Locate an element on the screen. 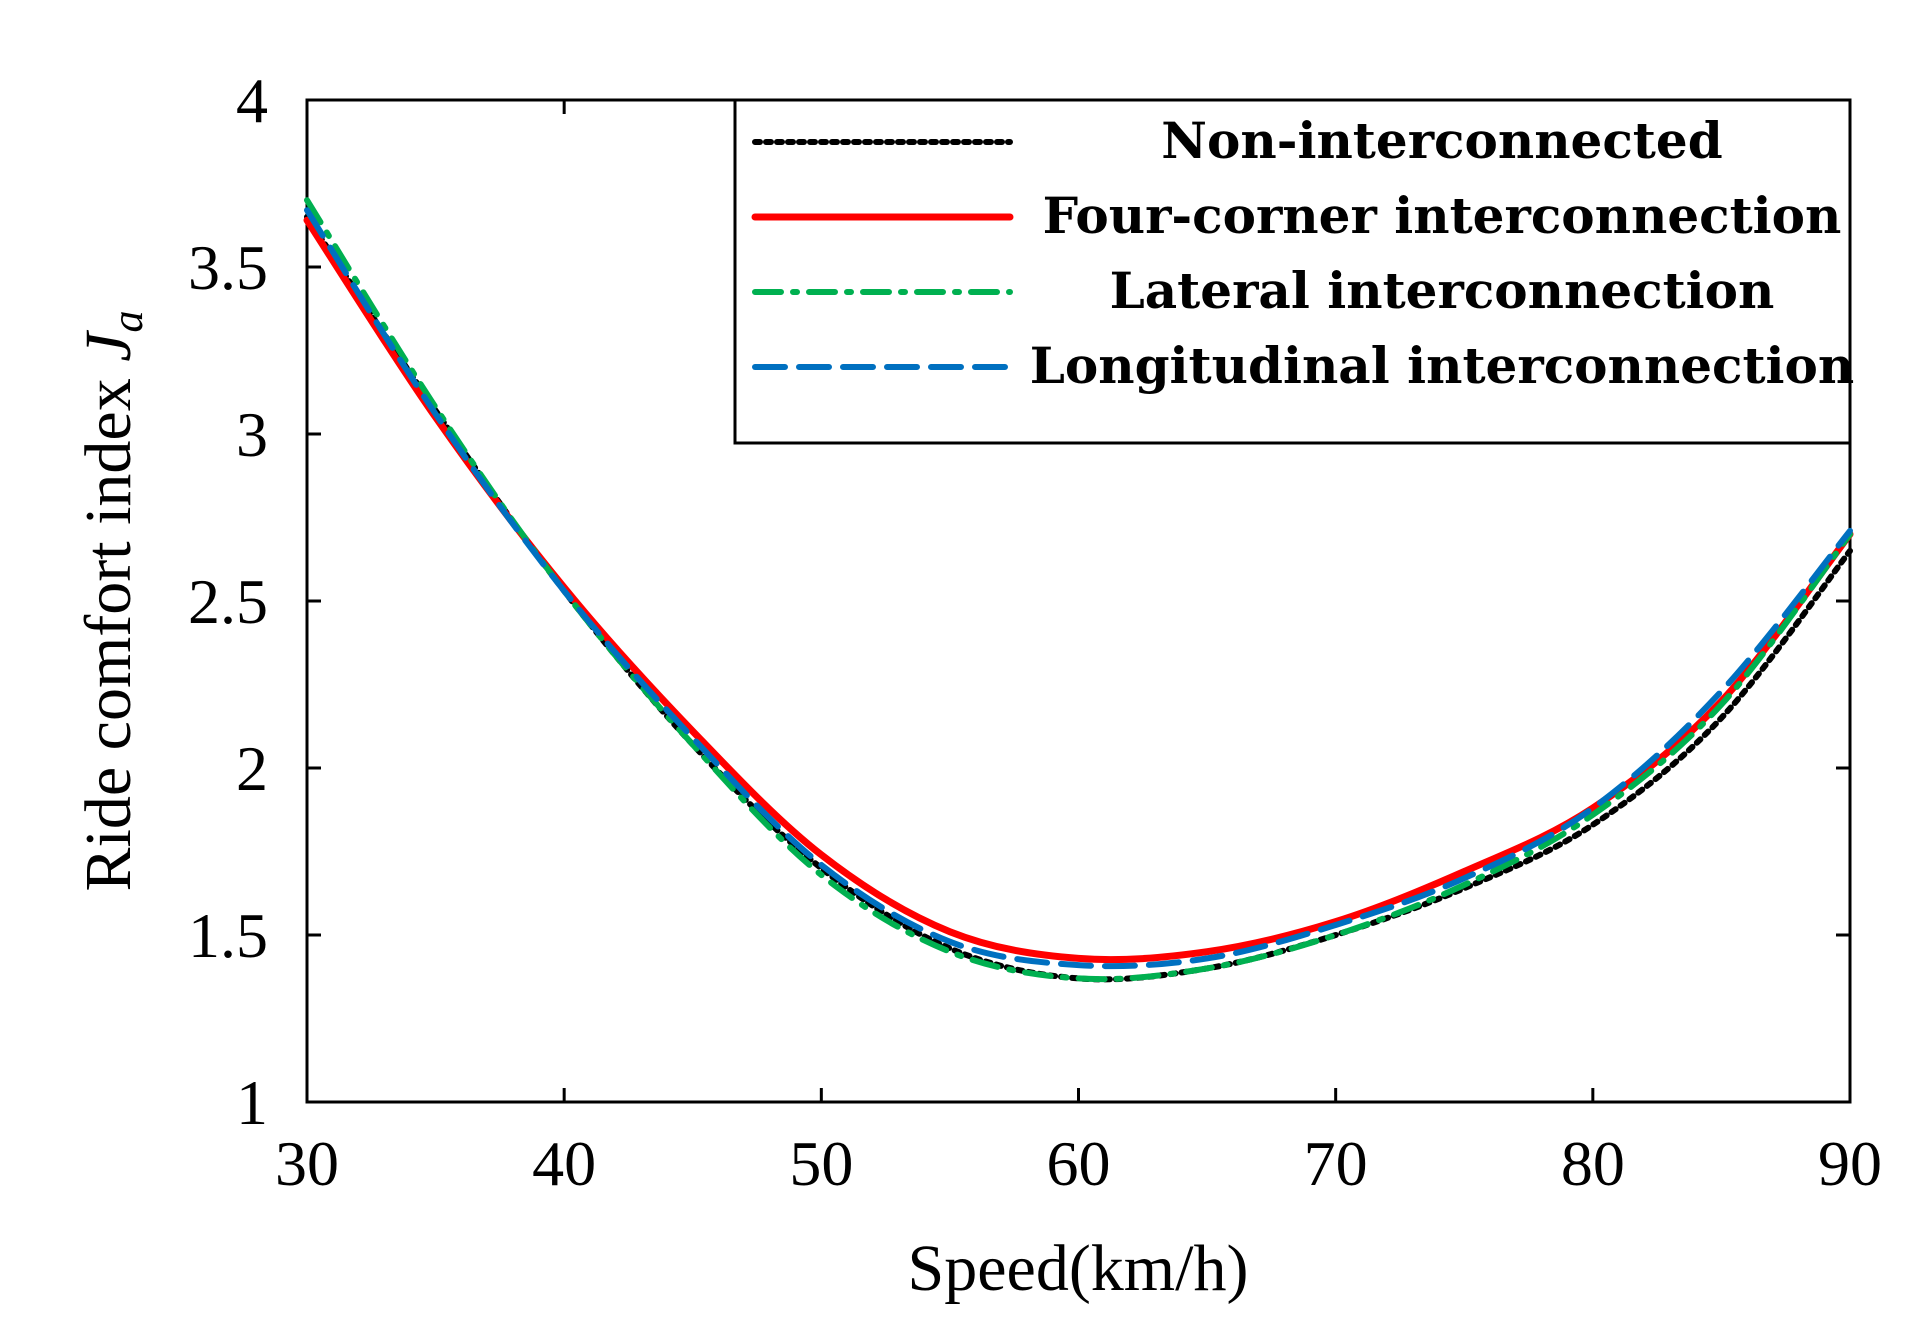  y-tick-label: 4 is located at coordinates (252, 100).